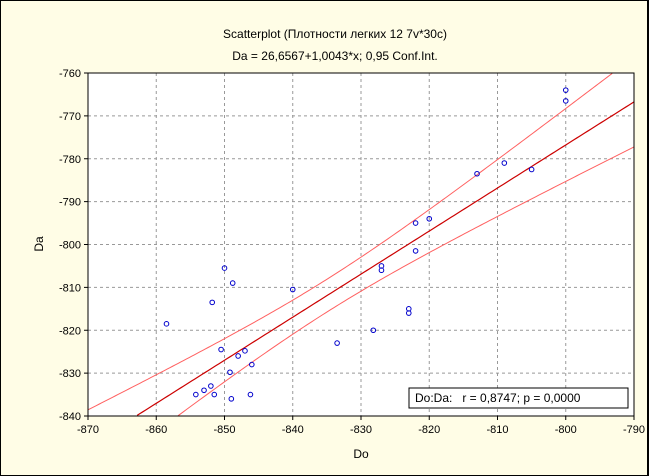 Image resolution: width=649 pixels, height=476 pixels. I want to click on x-tick-label: -820, so click(429, 430).